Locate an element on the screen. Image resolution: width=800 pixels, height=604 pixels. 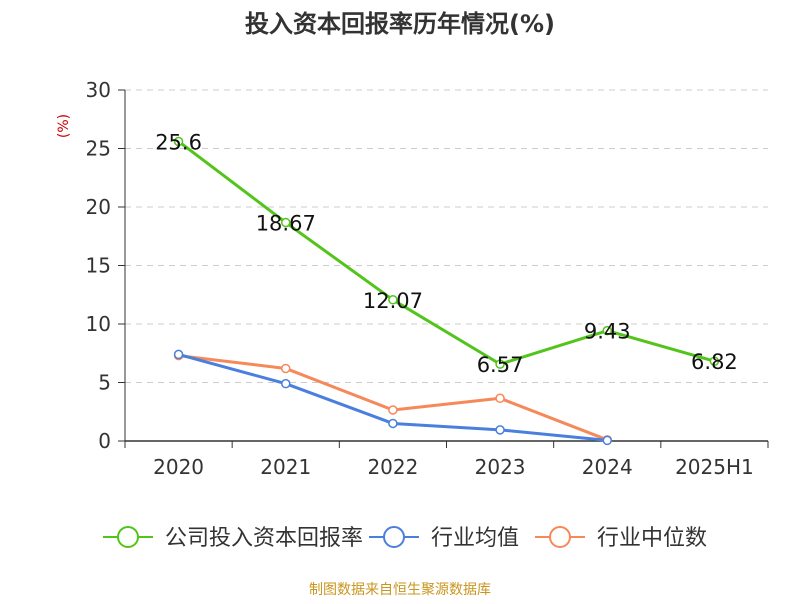
legend-item: 行业中位数 is located at coordinates (621, 538).